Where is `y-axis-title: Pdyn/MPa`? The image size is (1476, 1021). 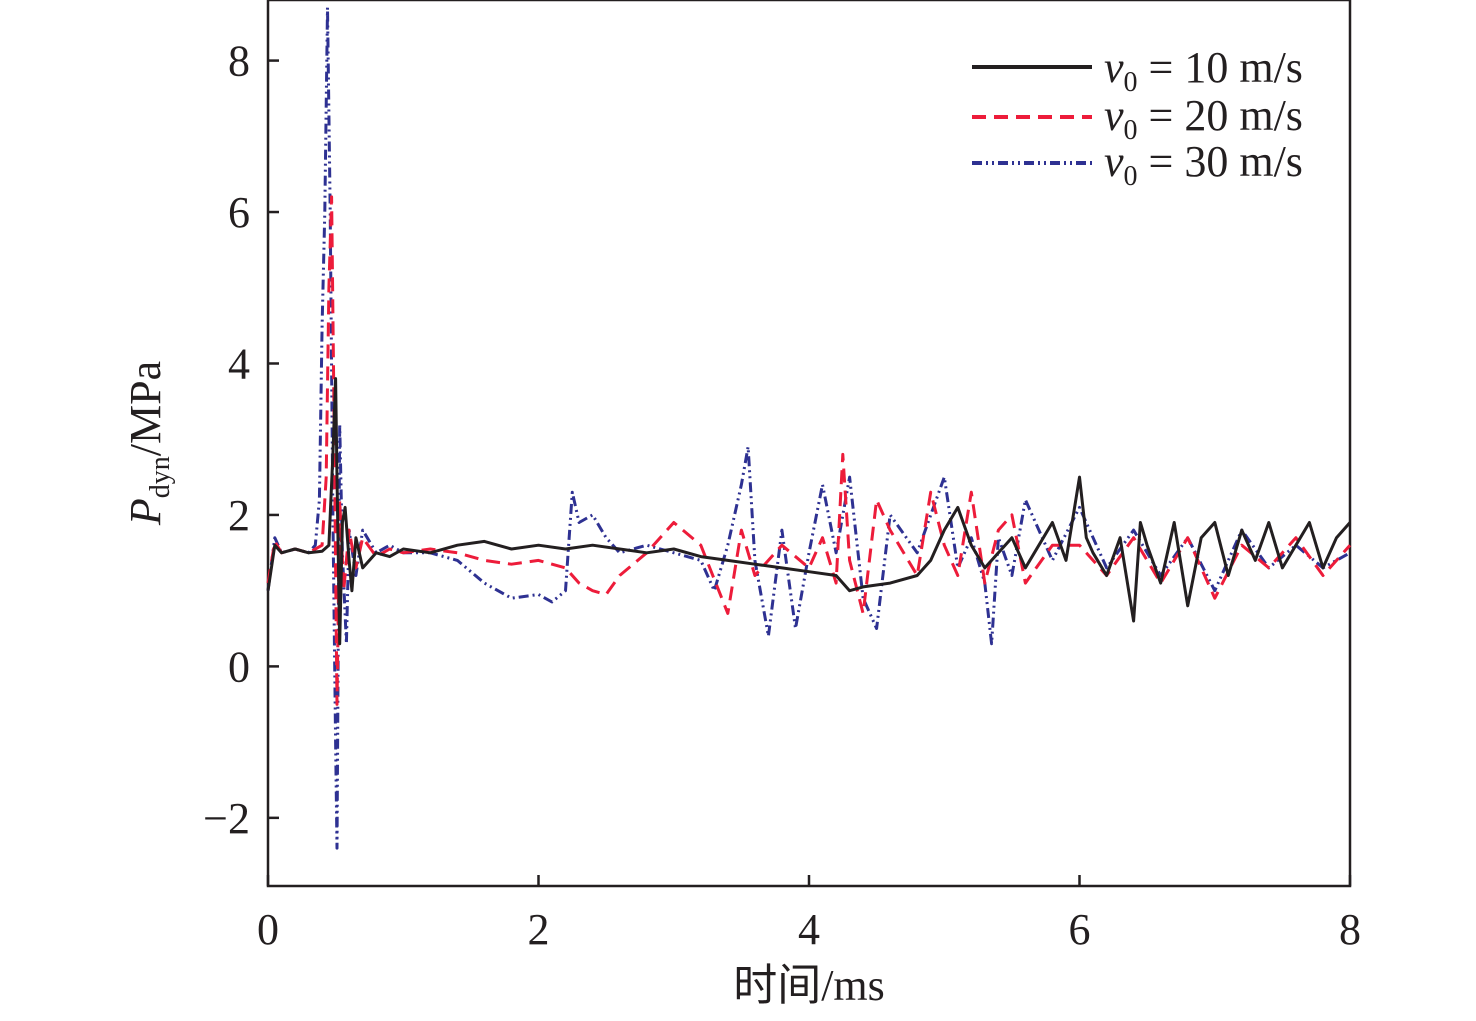
y-axis-title: Pdyn/MPa is located at coordinates (148, 443).